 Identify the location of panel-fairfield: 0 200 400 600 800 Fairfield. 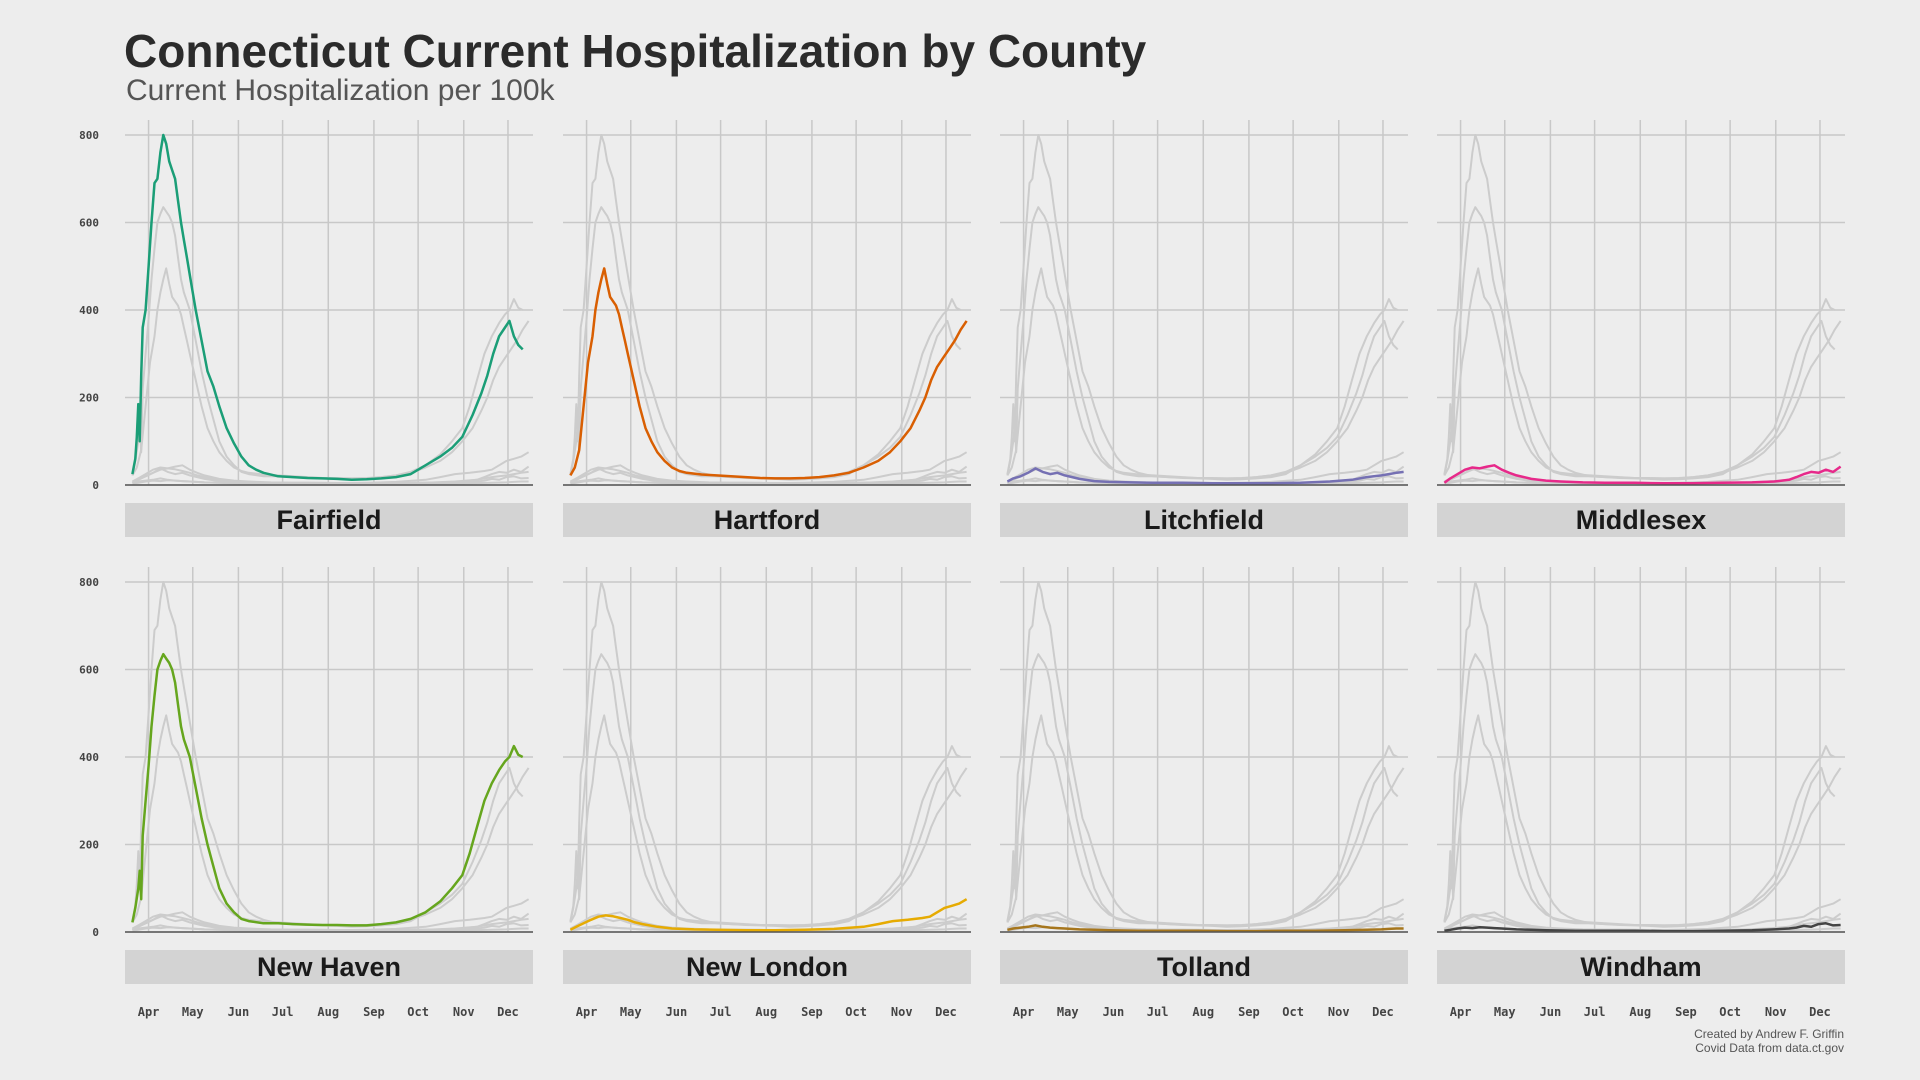
(306, 328).